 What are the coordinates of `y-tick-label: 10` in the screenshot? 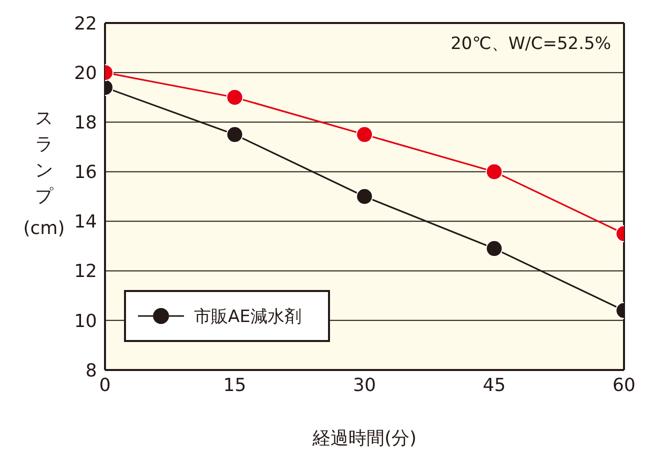 It's located at (85, 321).